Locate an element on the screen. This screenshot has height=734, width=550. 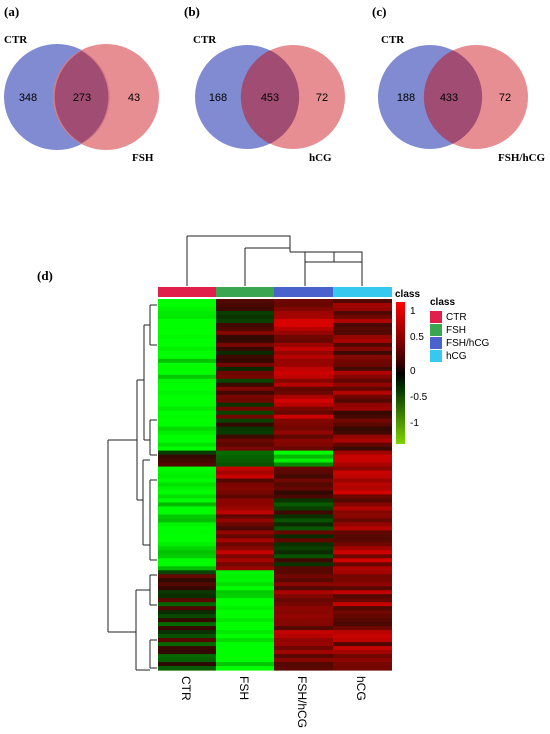
venn-left-count: 168 is located at coordinates (218, 98).